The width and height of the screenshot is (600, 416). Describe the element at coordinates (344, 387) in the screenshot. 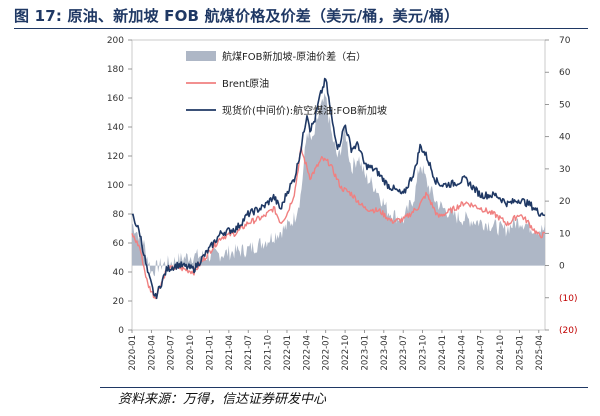

I see `source-rule` at that location.